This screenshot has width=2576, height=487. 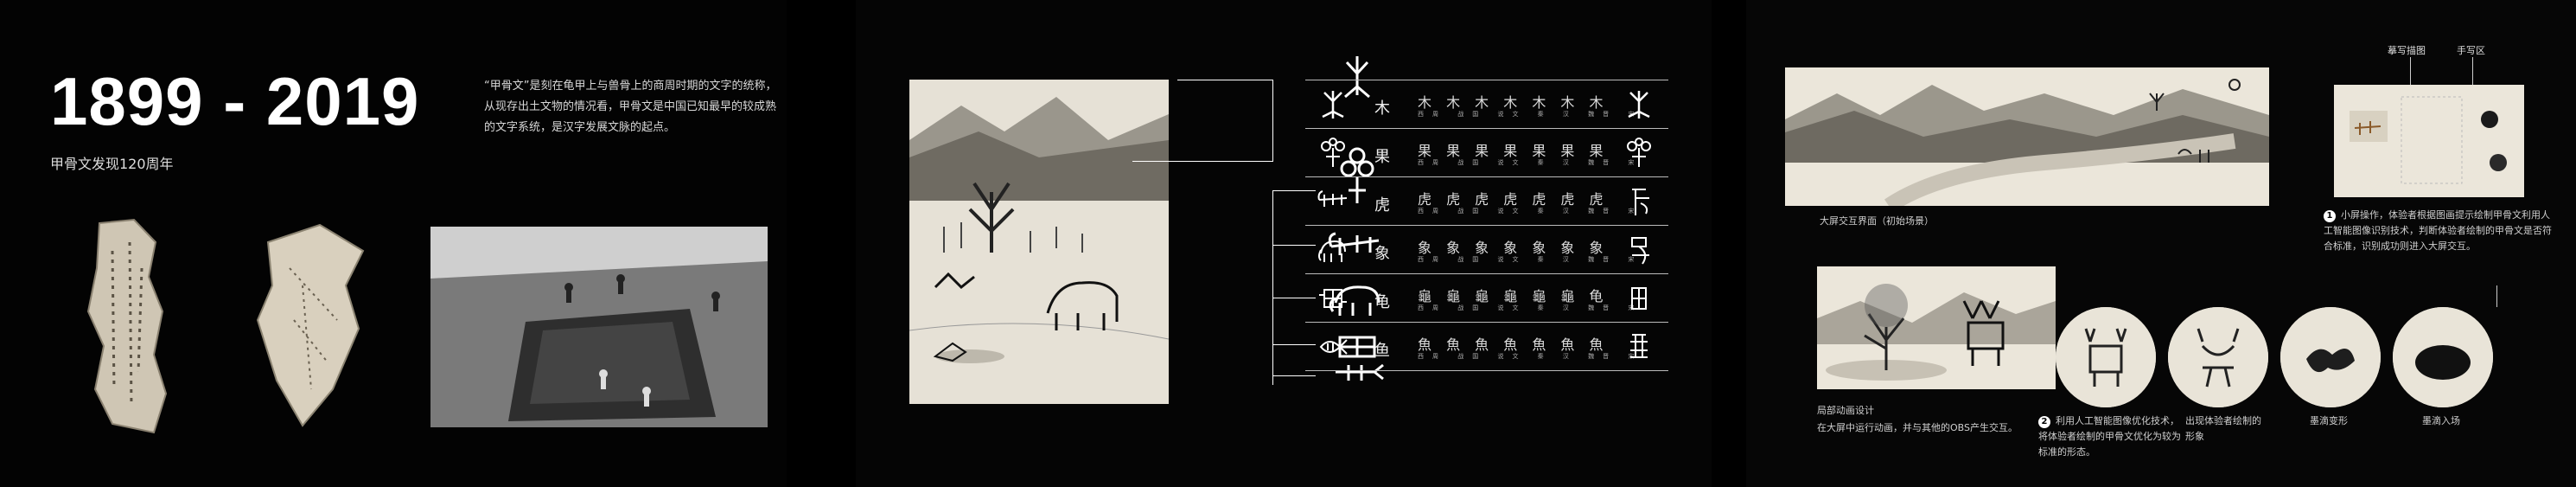 What do you see at coordinates (1333, 153) in the screenshot?
I see `oracle-fruit-icon` at bounding box center [1333, 153].